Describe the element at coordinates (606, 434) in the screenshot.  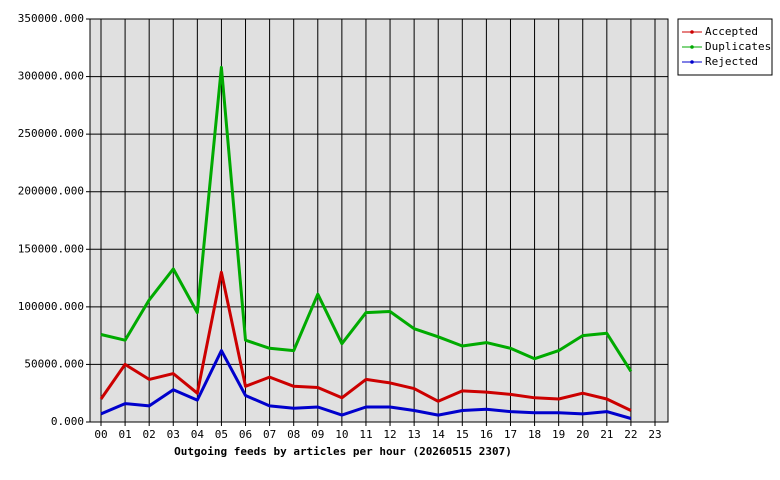
I see `x-tick-label: 21` at that location.